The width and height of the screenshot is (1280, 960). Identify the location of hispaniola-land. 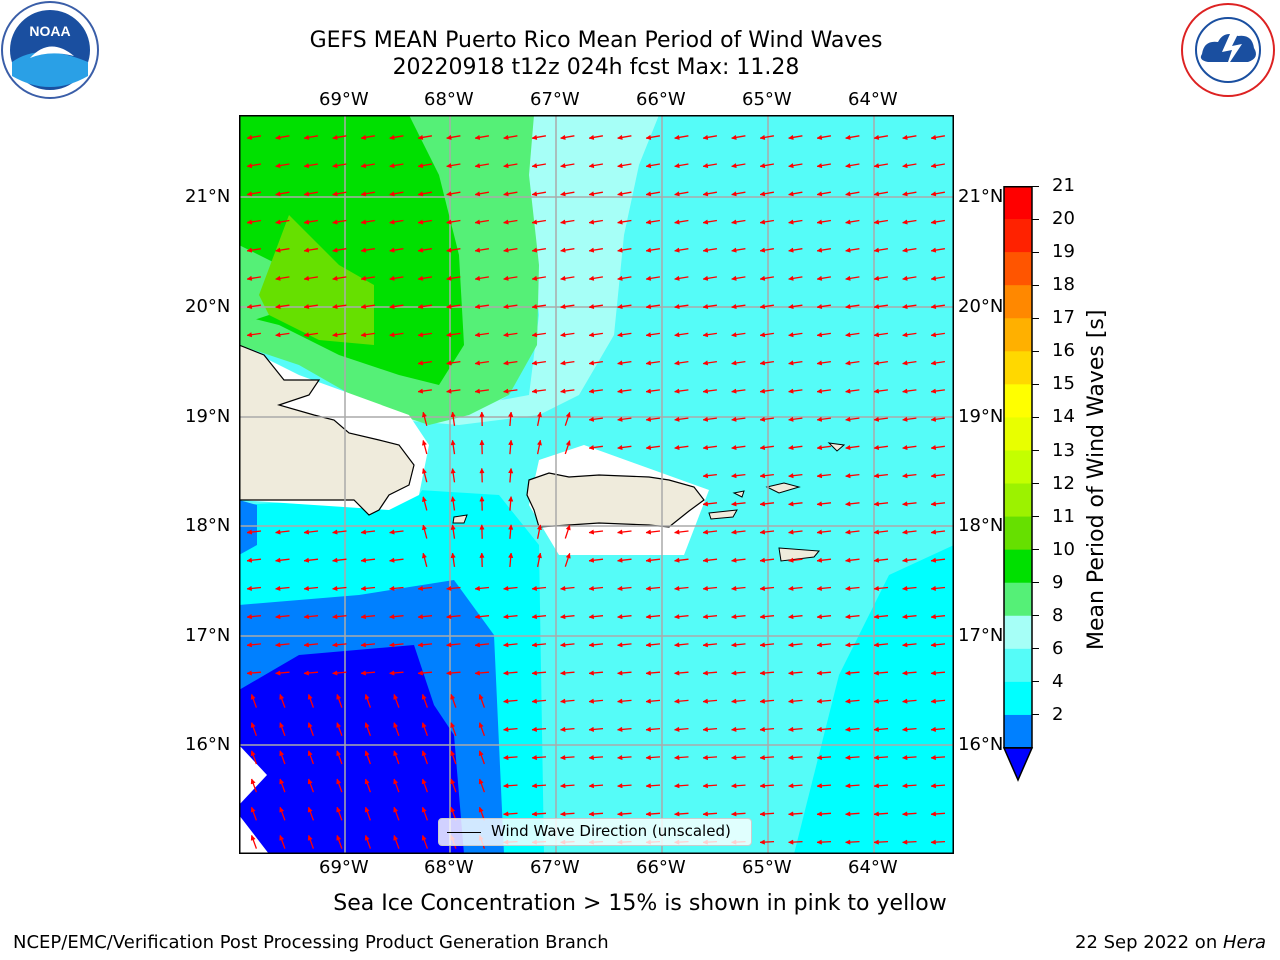
(327, 430).